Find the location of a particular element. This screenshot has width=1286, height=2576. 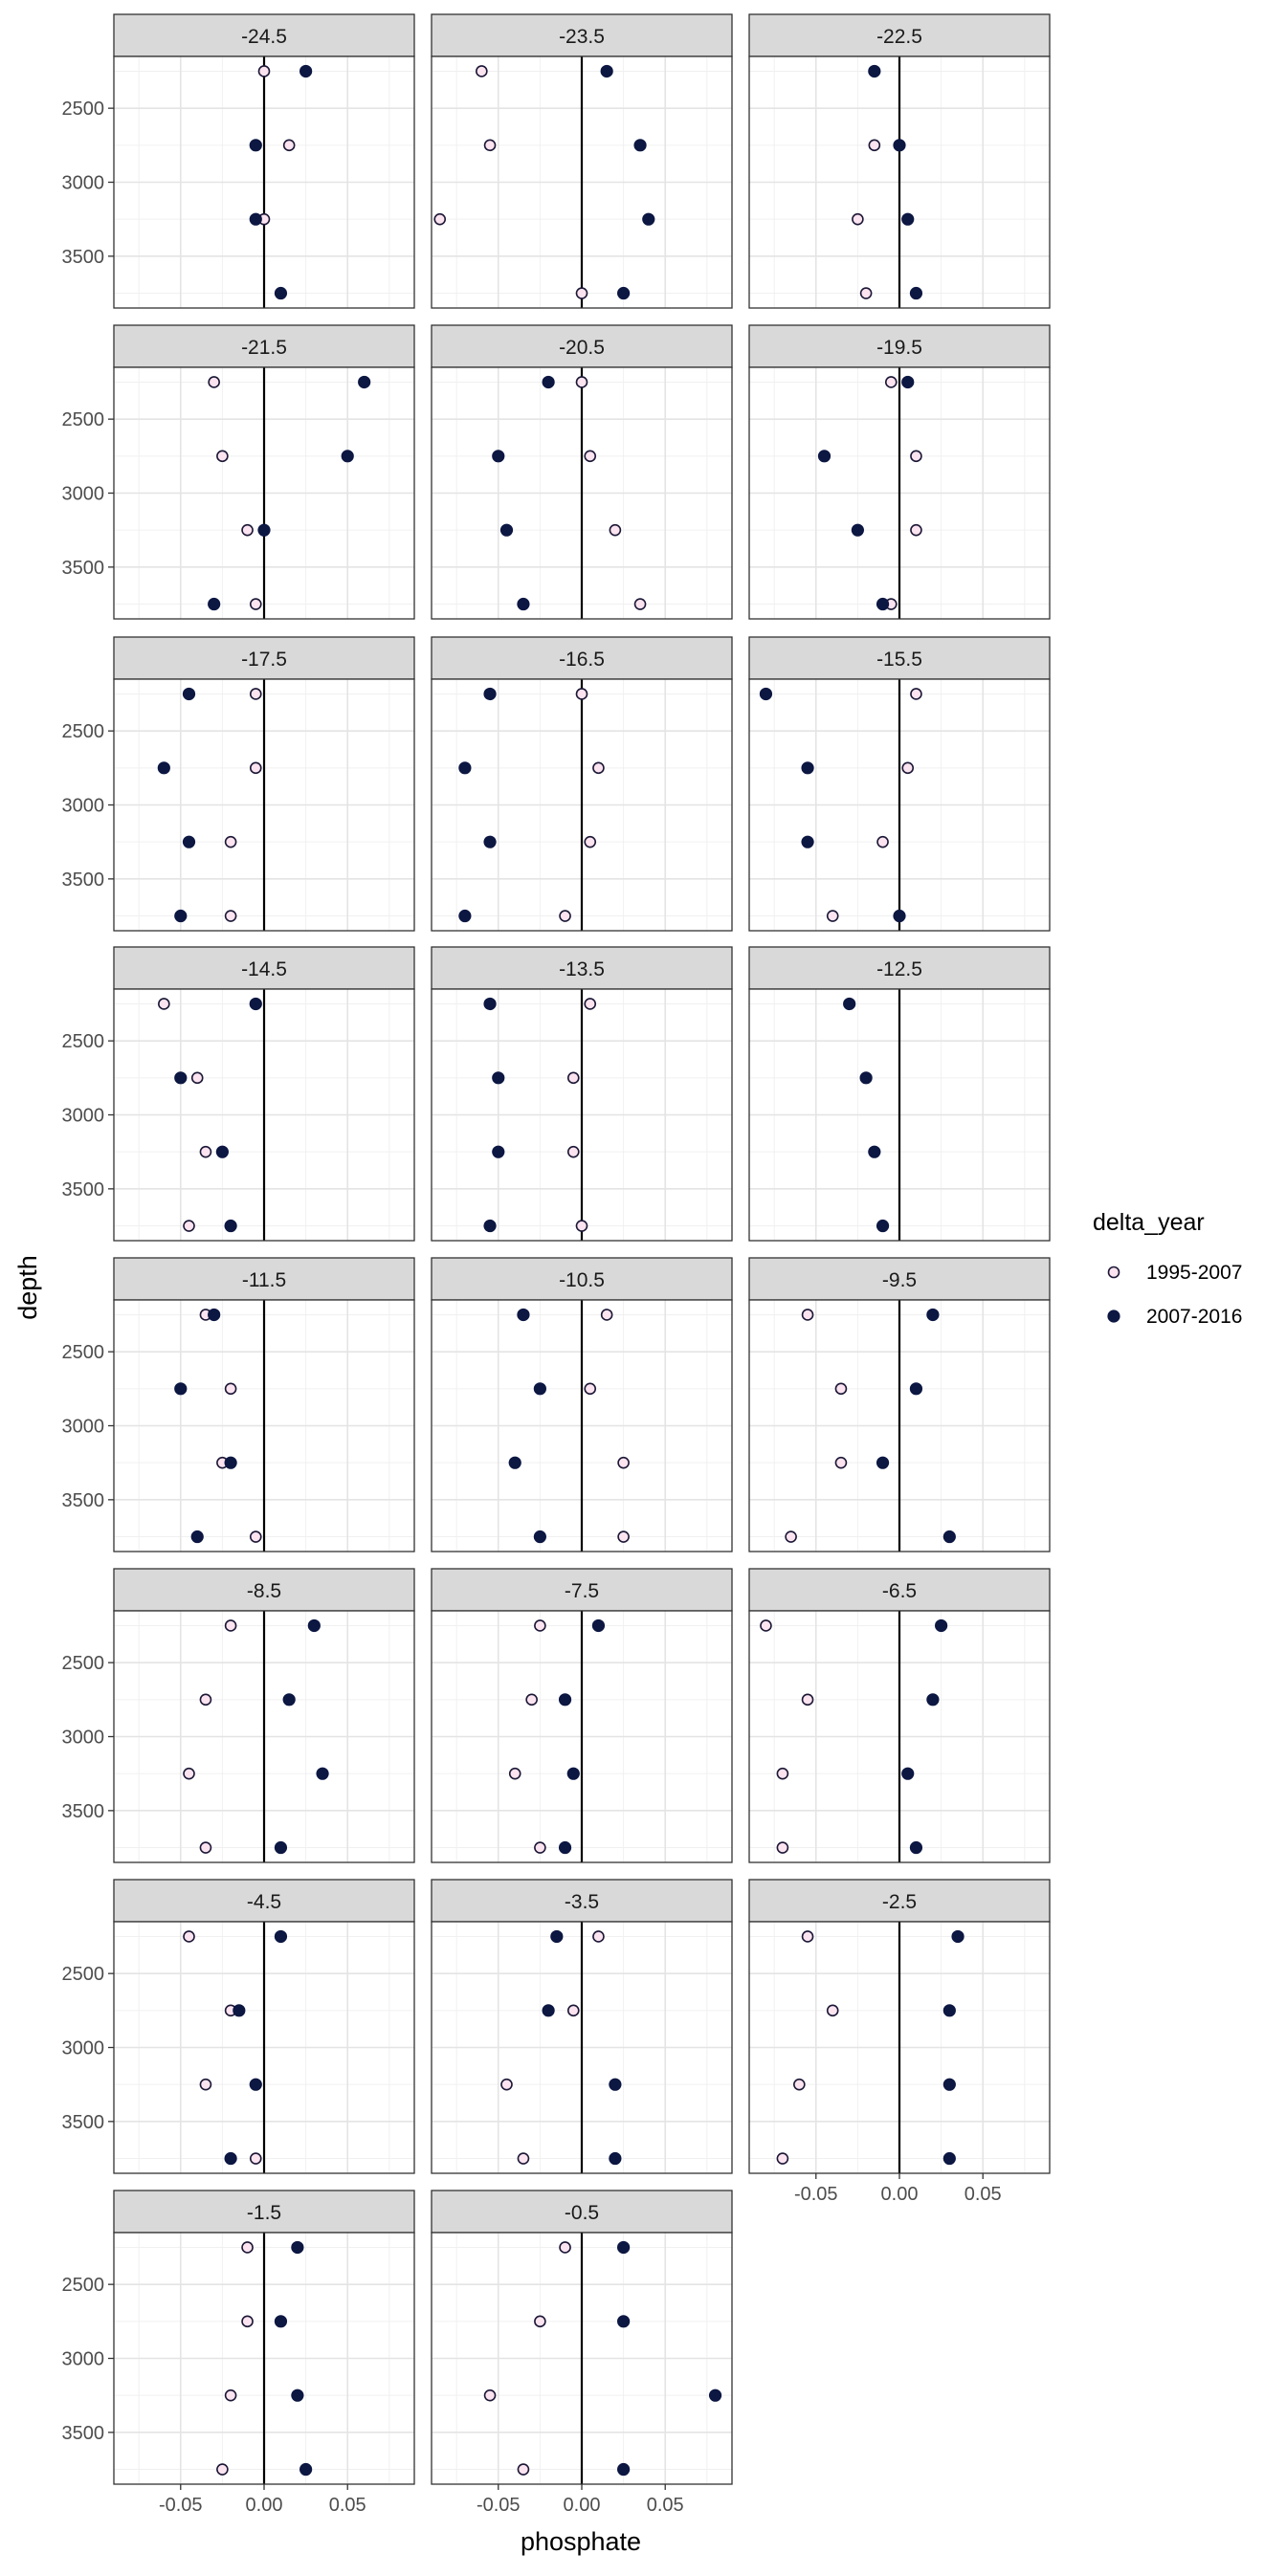

facet-panel: -23.5 is located at coordinates (582, 161).